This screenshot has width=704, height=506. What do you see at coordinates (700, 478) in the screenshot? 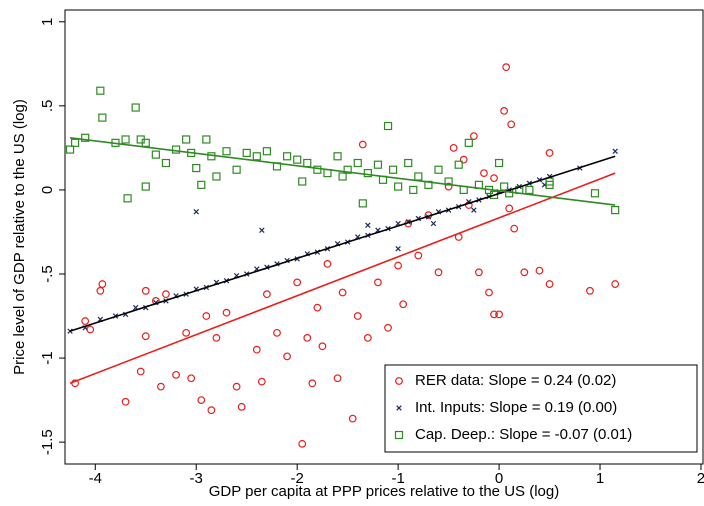
I see `x-tick-label: 2` at bounding box center [700, 478].